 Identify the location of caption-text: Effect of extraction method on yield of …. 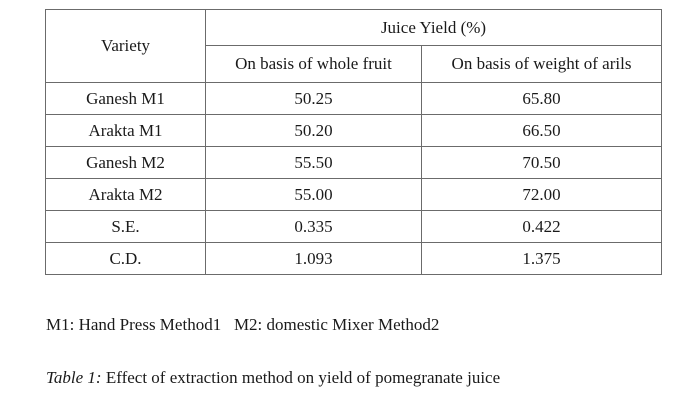
(301, 377).